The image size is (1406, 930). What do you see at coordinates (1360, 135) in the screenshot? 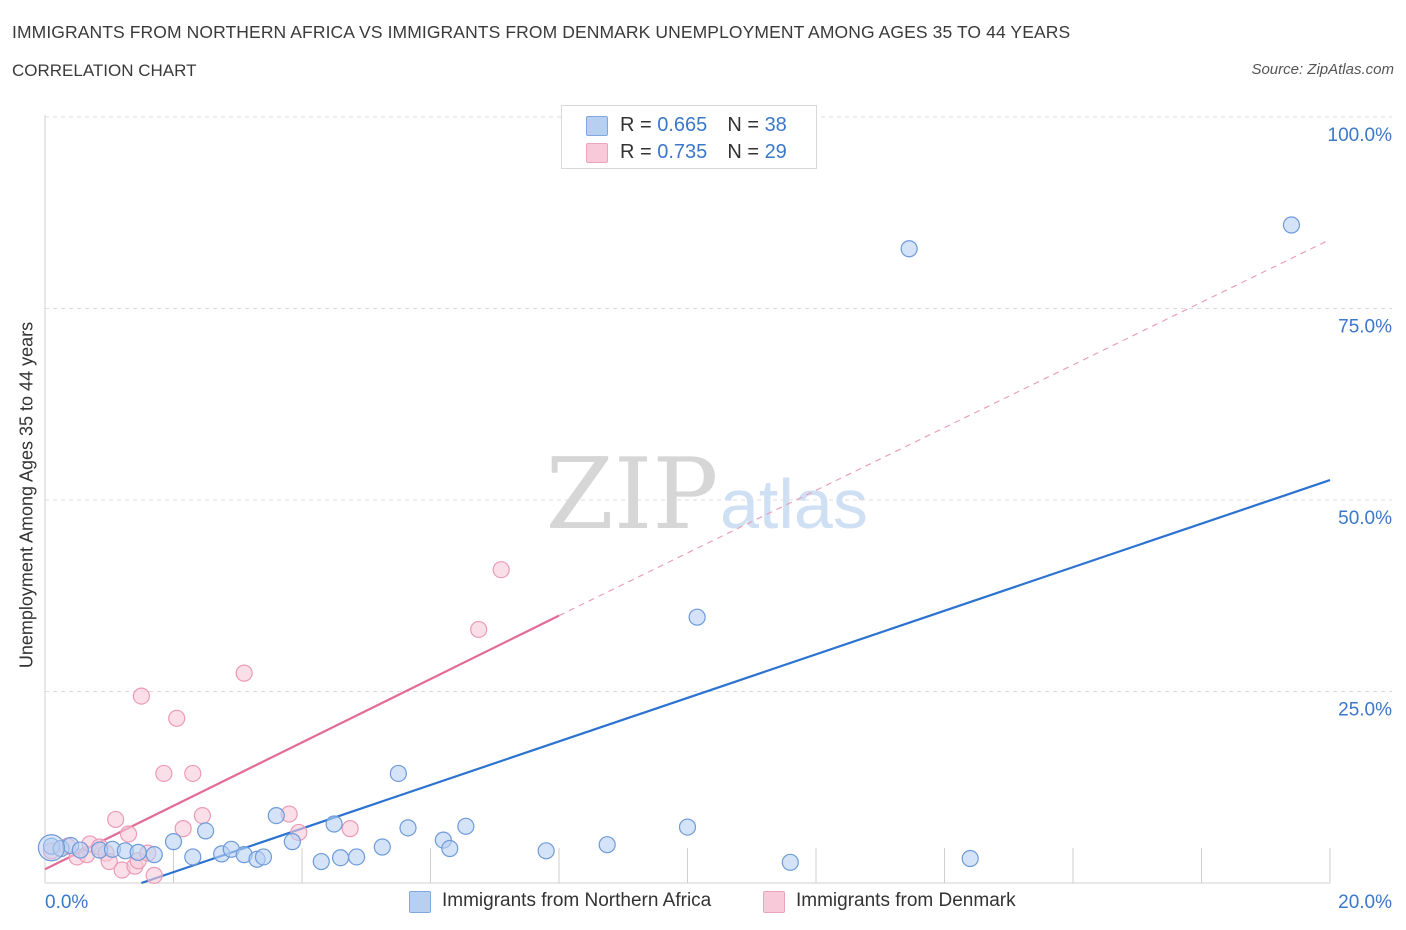
I see `y-tick-label: 100.0%` at bounding box center [1360, 135].